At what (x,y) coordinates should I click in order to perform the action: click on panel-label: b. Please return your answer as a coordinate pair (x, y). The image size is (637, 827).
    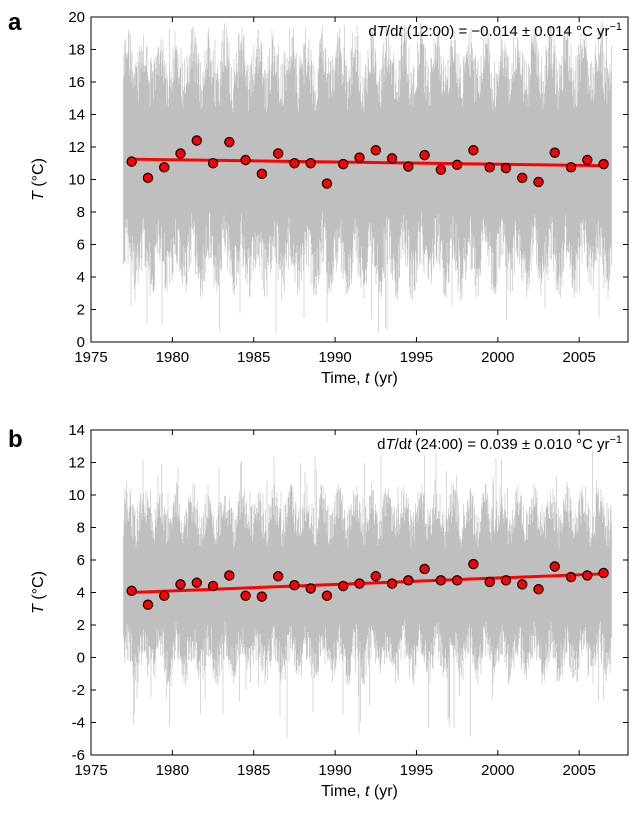
    Looking at the image, I should click on (15, 439).